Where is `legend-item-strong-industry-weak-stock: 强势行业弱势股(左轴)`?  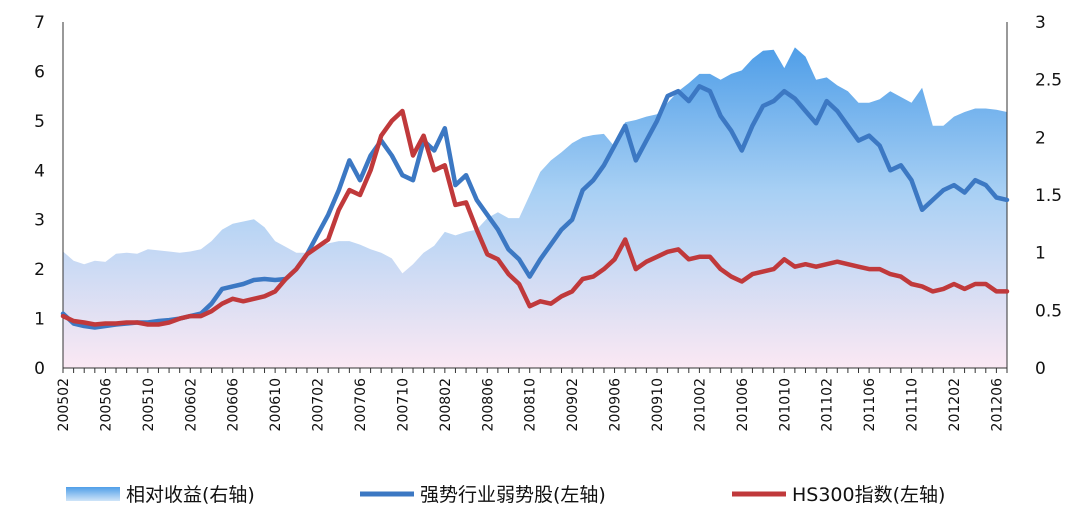 legend-item-strong-industry-weak-stock: 强势行业弱势股(左轴) is located at coordinates (483, 495).